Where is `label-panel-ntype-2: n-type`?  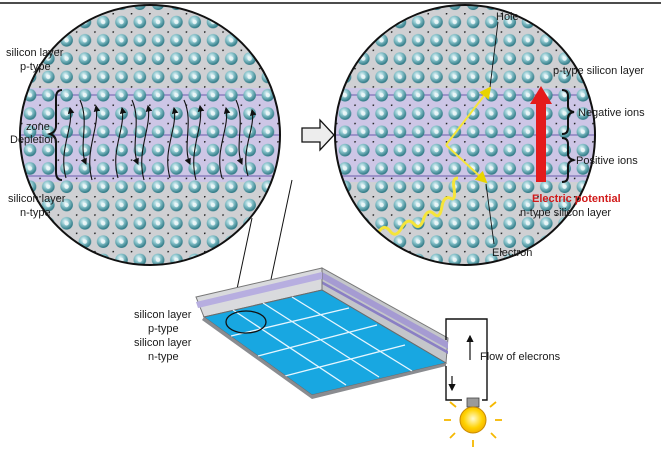
label-panel-ntype-2: n-type is located at coordinates (163, 357).